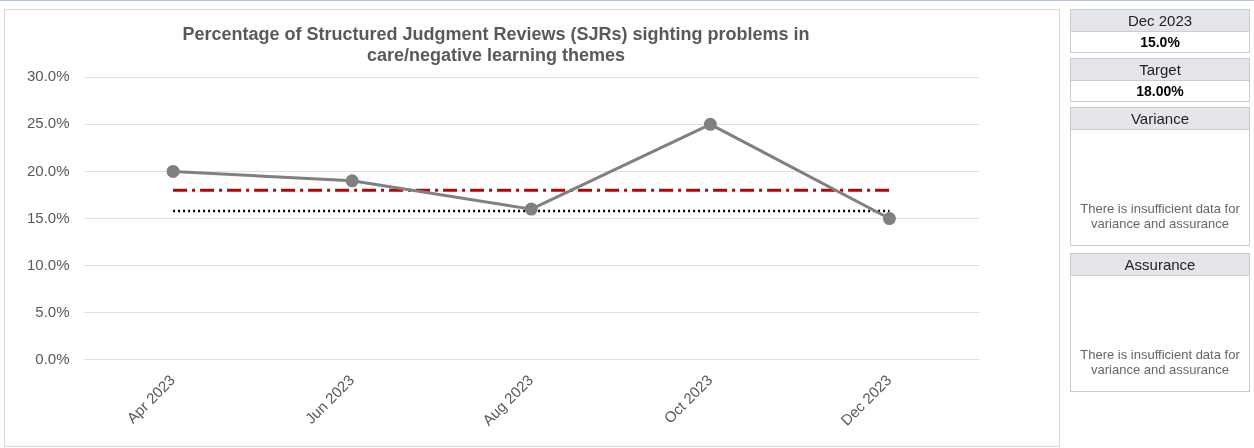 This screenshot has width=1254, height=448. What do you see at coordinates (48, 264) in the screenshot?
I see `y-tick-label: 10.0%` at bounding box center [48, 264].